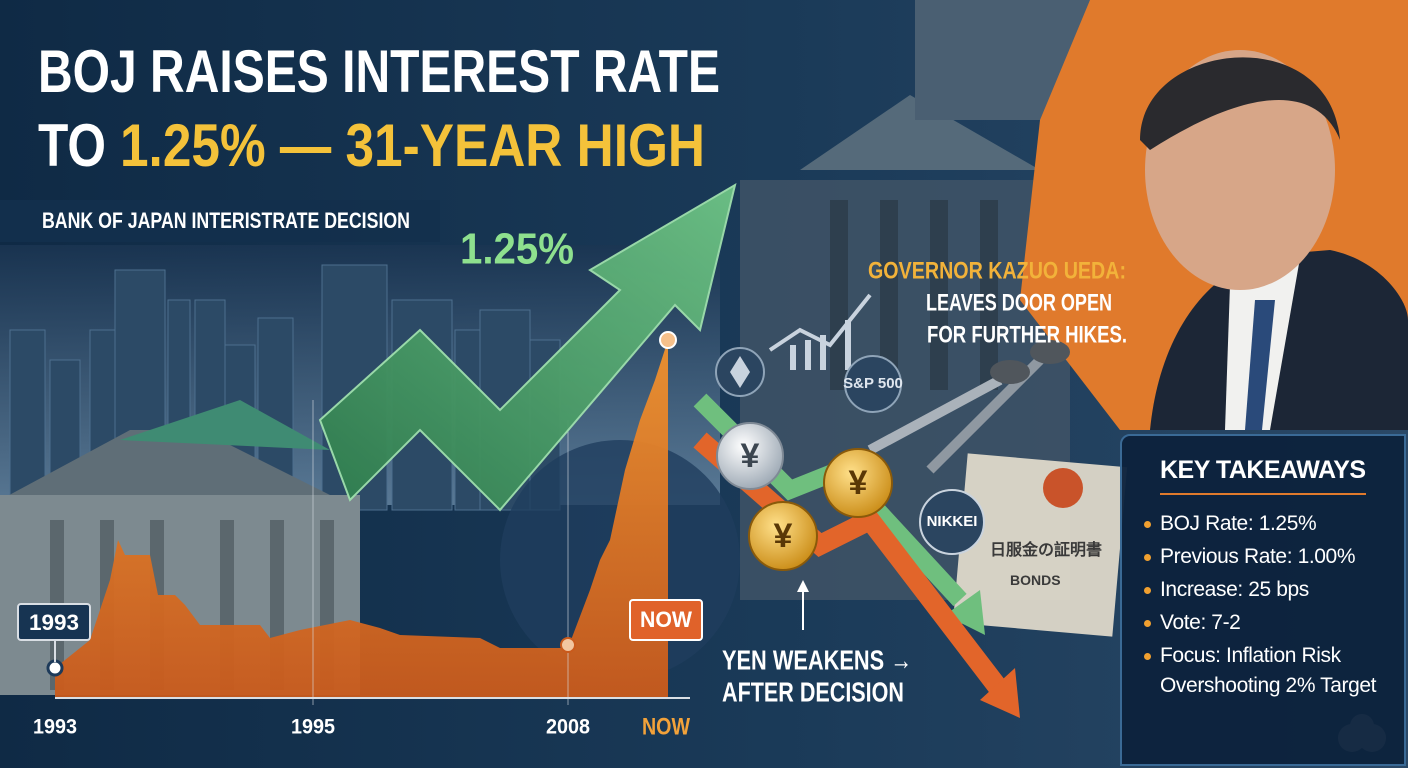  What do you see at coordinates (527, 347) in the screenshot?
I see `rate-arrow` at bounding box center [527, 347].